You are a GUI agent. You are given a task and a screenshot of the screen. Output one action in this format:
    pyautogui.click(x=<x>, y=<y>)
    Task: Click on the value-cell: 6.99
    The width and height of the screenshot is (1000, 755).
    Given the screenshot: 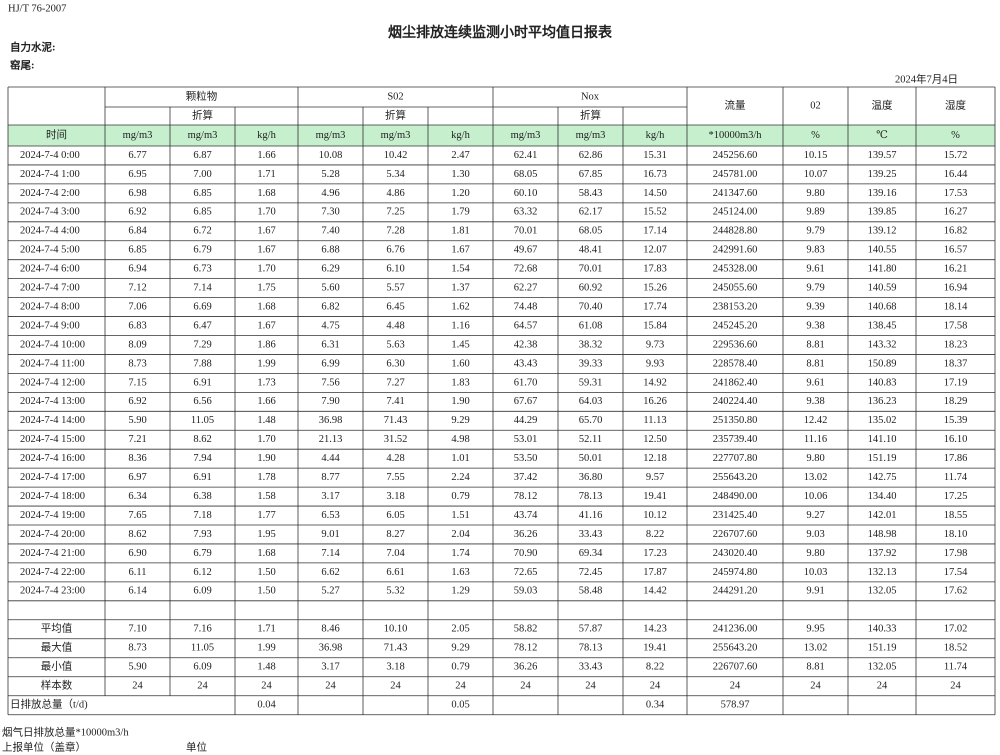 What is the action you would take?
    pyautogui.click(x=330, y=363)
    